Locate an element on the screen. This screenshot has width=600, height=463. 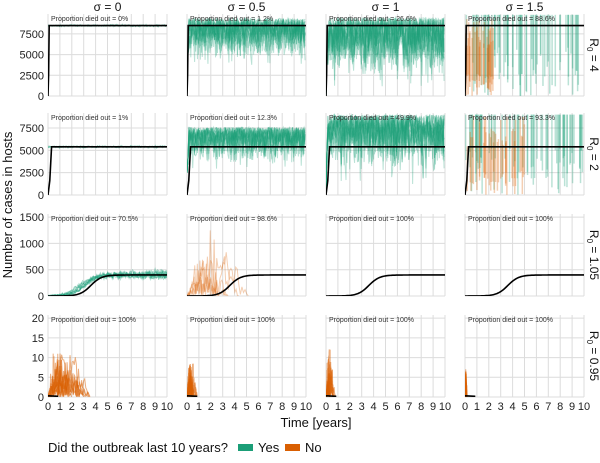
y-tick-label: 15 is located at coordinates (38, 339).